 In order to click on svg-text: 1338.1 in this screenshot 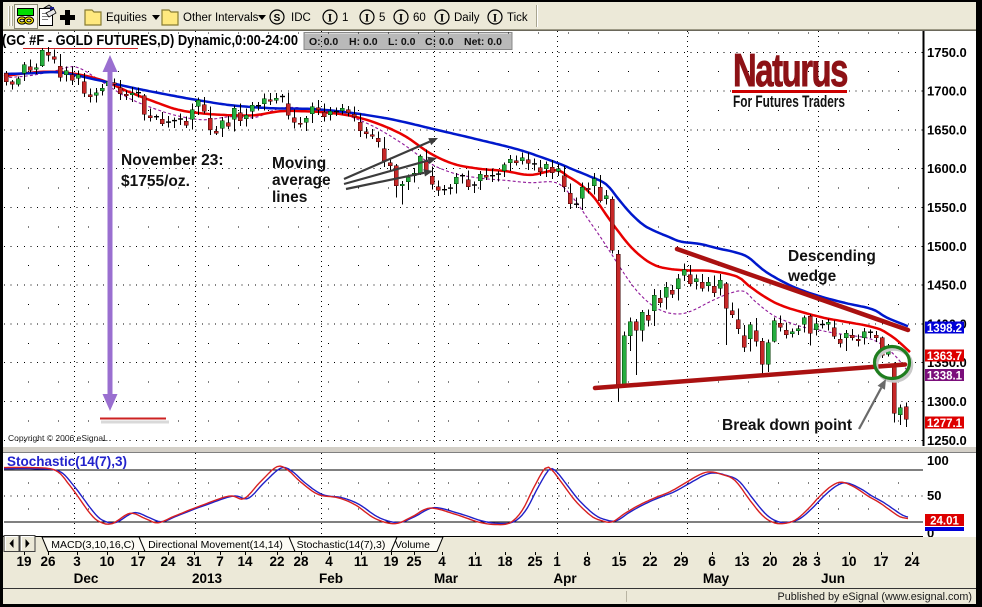, I will do `click(945, 376)`.